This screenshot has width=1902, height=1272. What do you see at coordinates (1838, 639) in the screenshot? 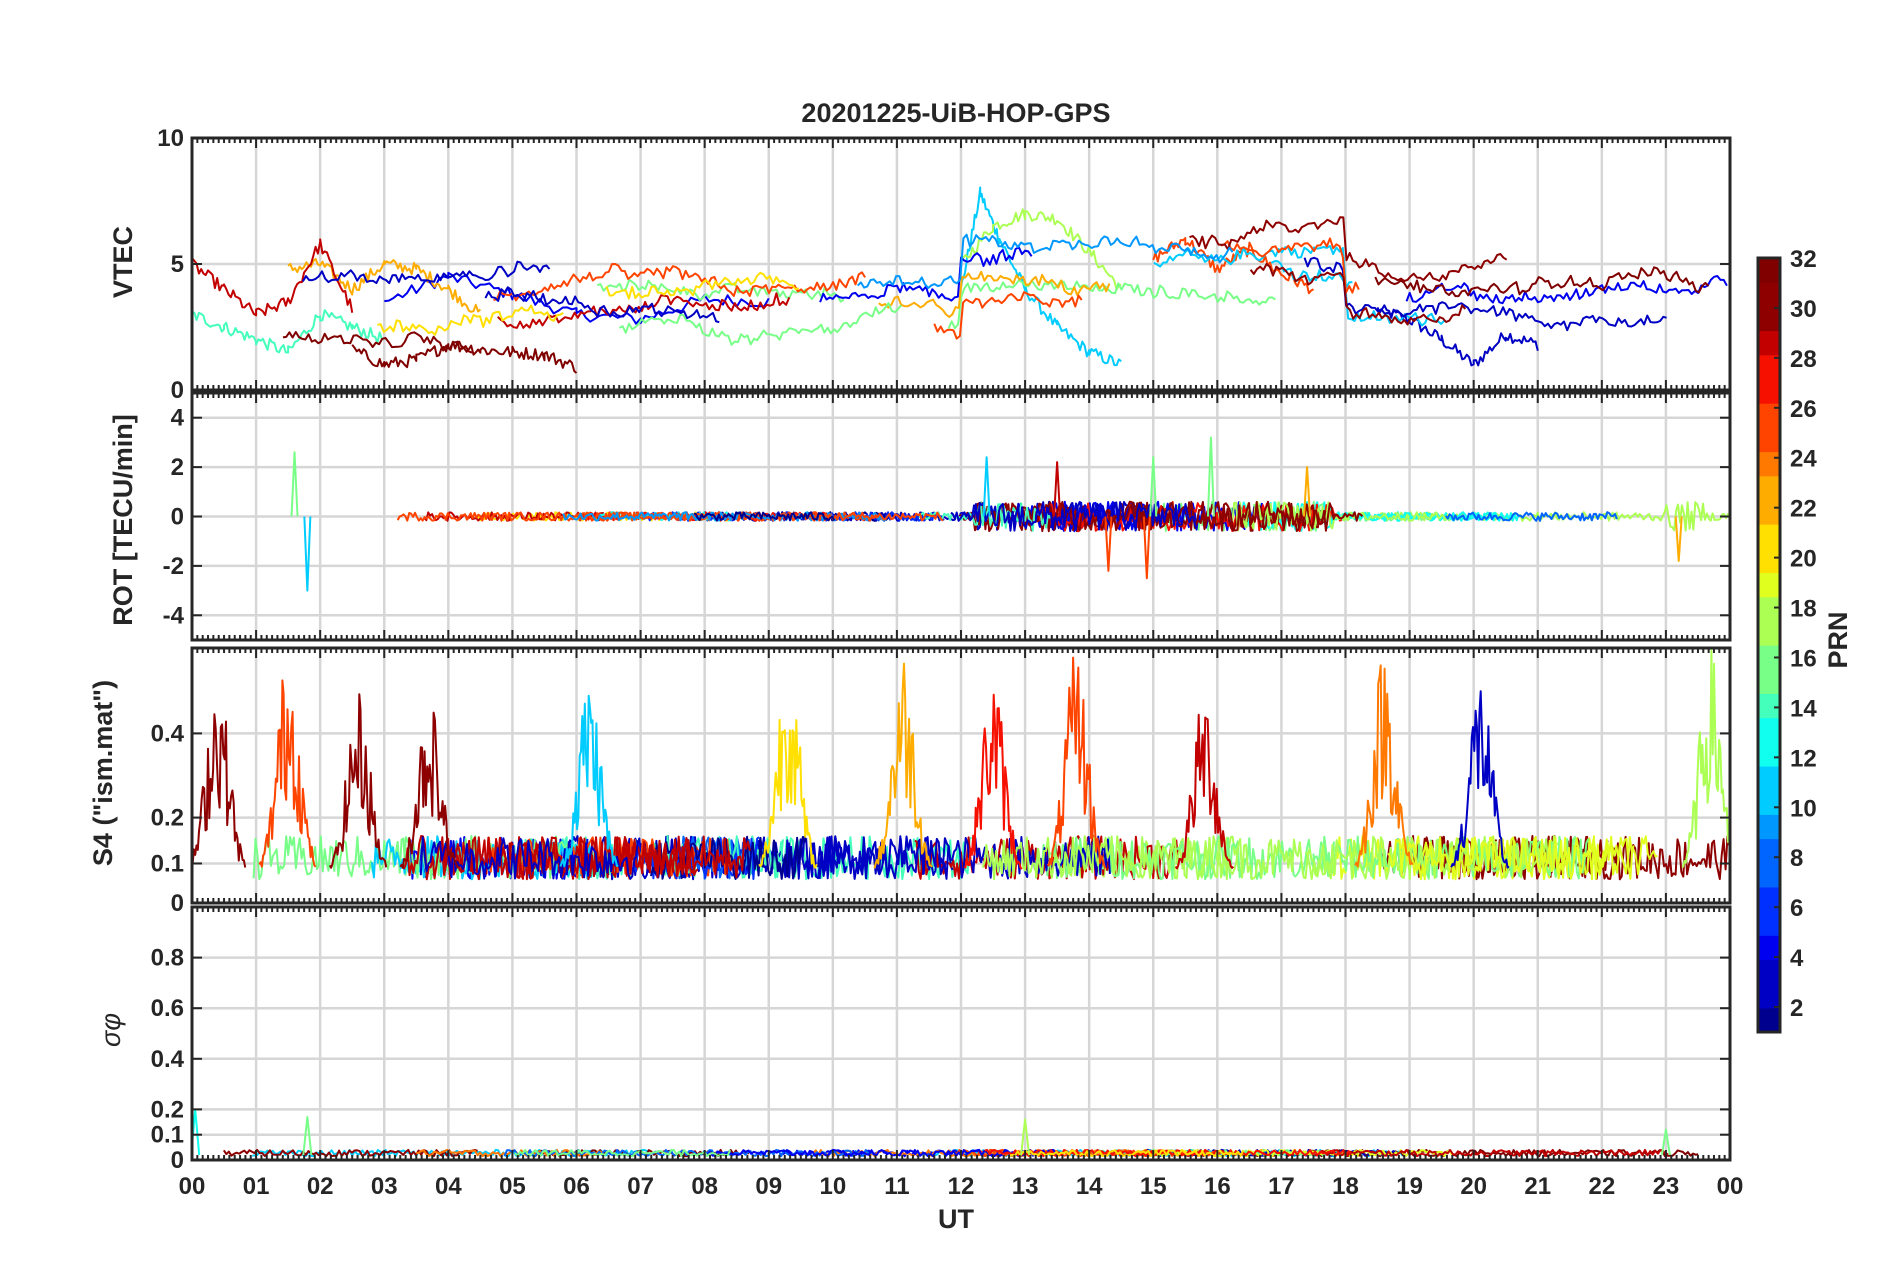
I see `colorbar-label: PRN` at bounding box center [1838, 639].